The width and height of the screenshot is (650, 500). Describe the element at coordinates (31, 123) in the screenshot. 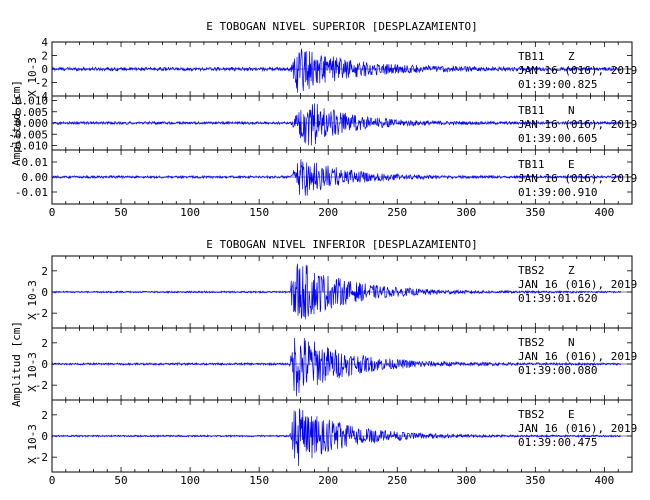

I see `y-tick-label: 0.000` at that location.